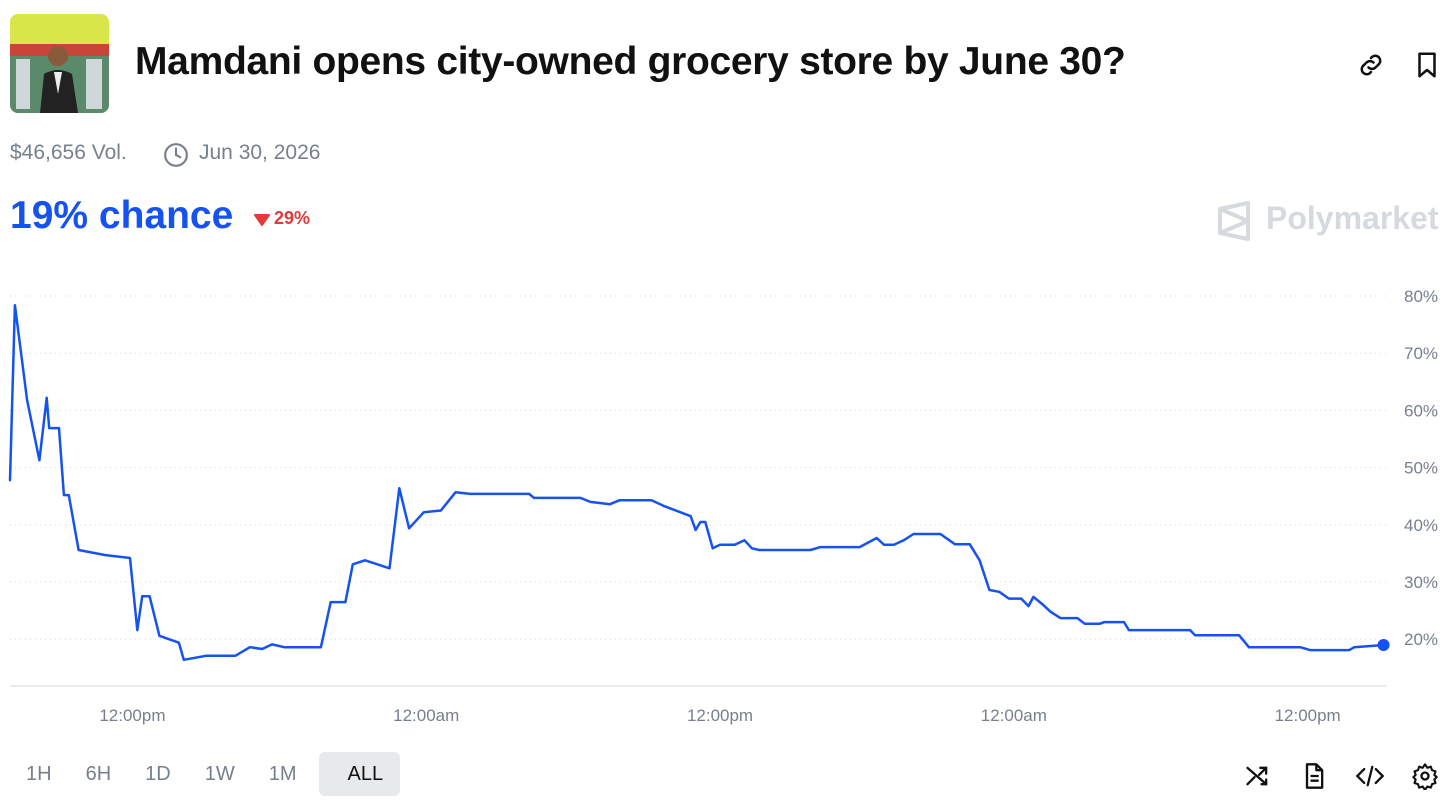 The height and width of the screenshot is (805, 1456). I want to click on brand-logo, so click(1234, 221).